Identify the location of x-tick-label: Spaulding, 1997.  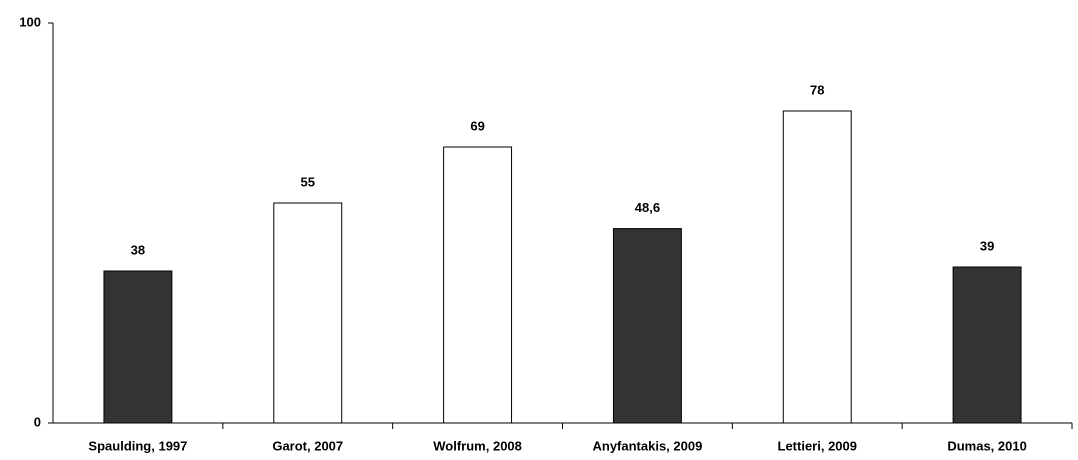
(137, 445).